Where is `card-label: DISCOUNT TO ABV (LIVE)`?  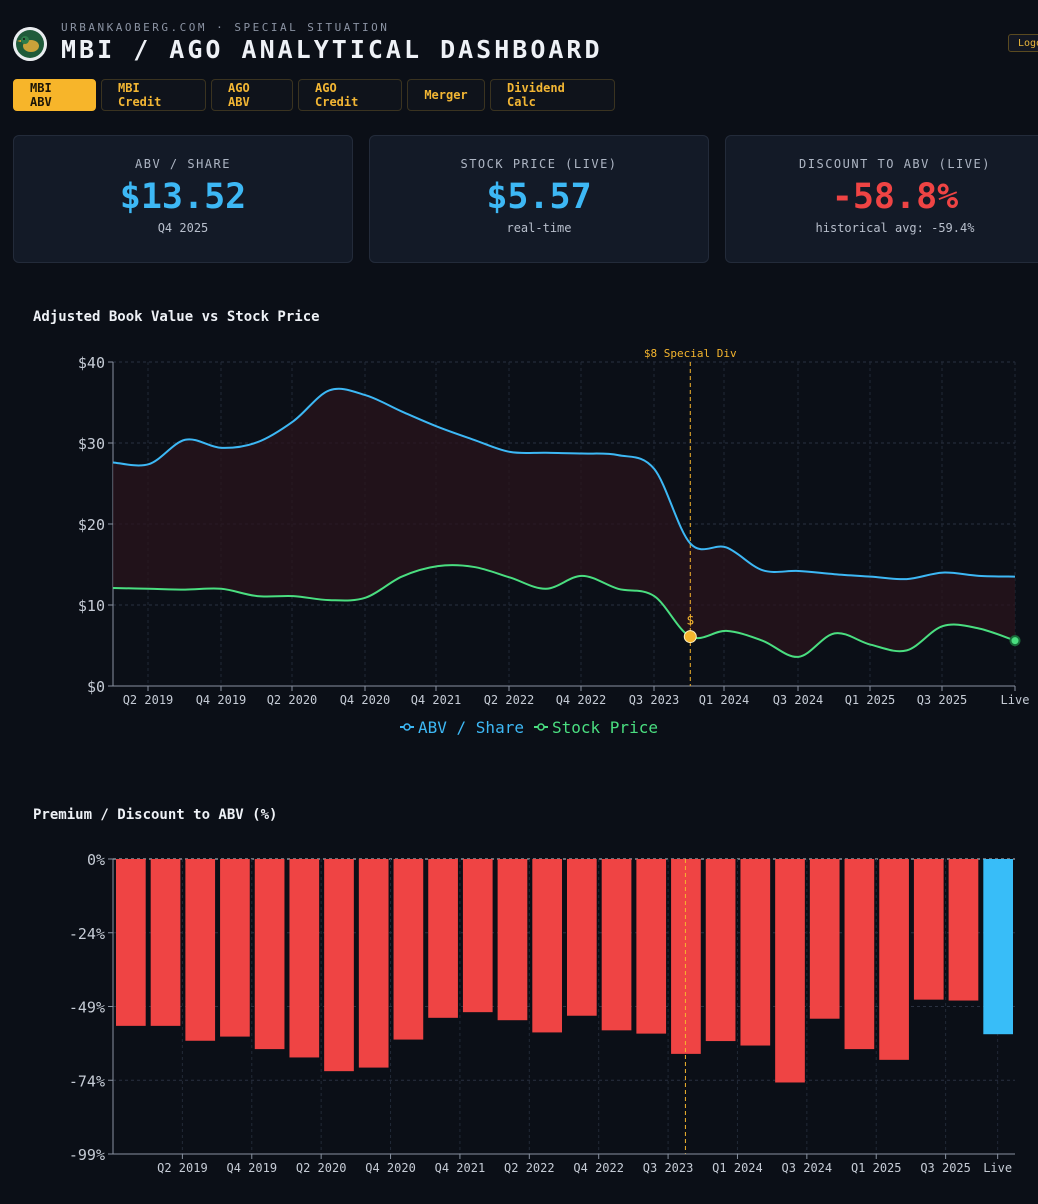 card-label: DISCOUNT TO ABV (LIVE) is located at coordinates (895, 164).